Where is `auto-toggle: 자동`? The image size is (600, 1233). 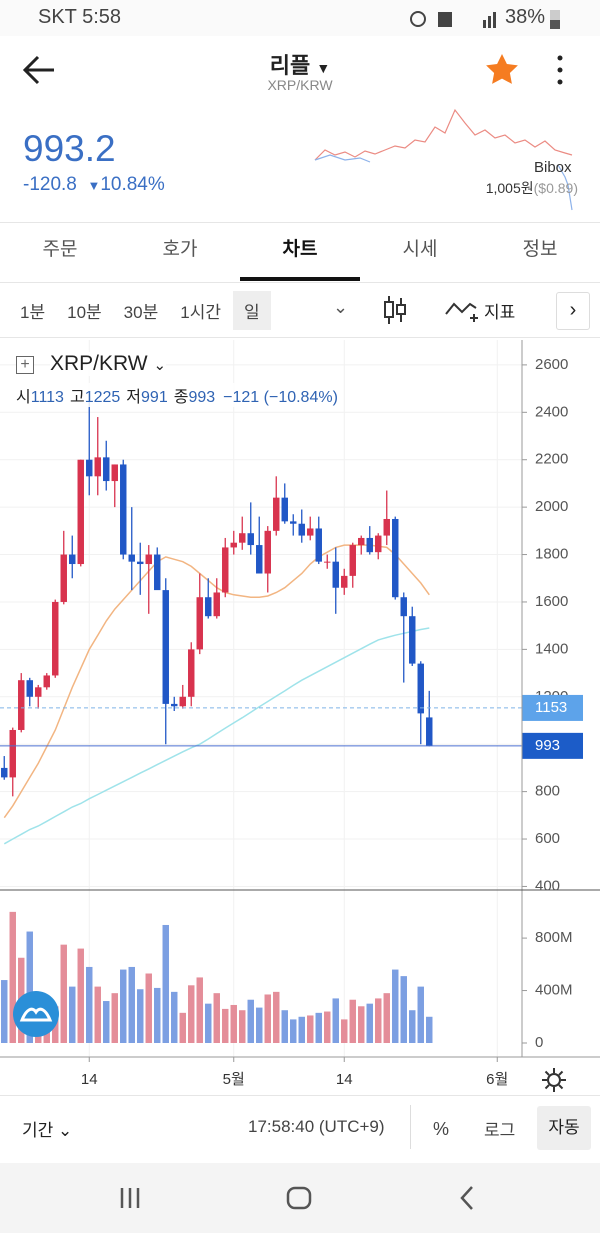
auto-toggle: 자동 is located at coordinates (564, 1128).